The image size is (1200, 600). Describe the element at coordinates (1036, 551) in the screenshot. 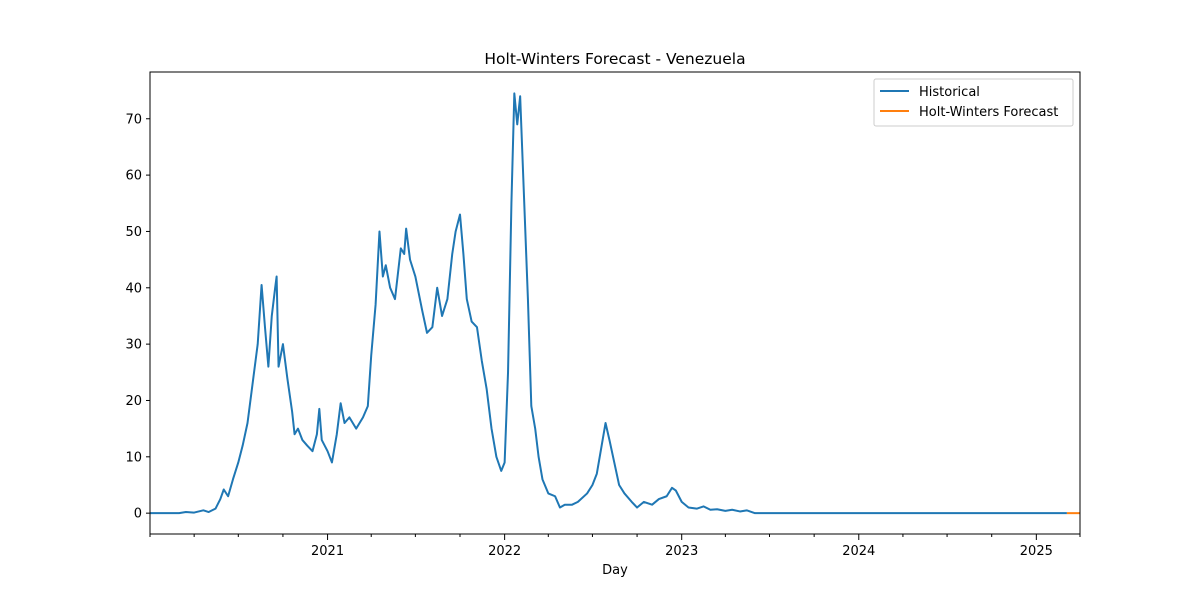

I see `x-tick-label: 2025` at that location.